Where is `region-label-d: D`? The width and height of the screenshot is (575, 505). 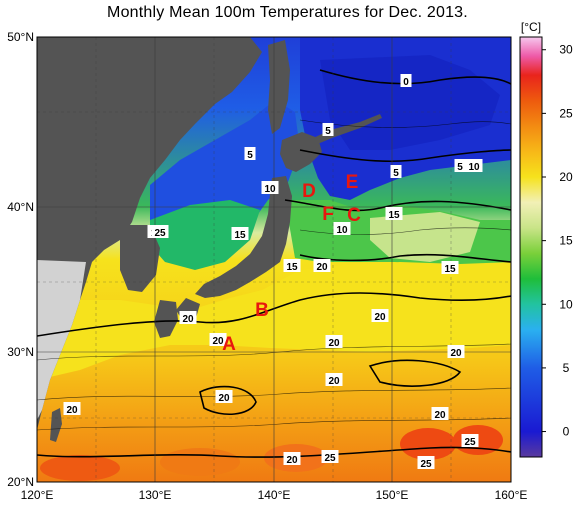 region-label-d: D is located at coordinates (309, 191).